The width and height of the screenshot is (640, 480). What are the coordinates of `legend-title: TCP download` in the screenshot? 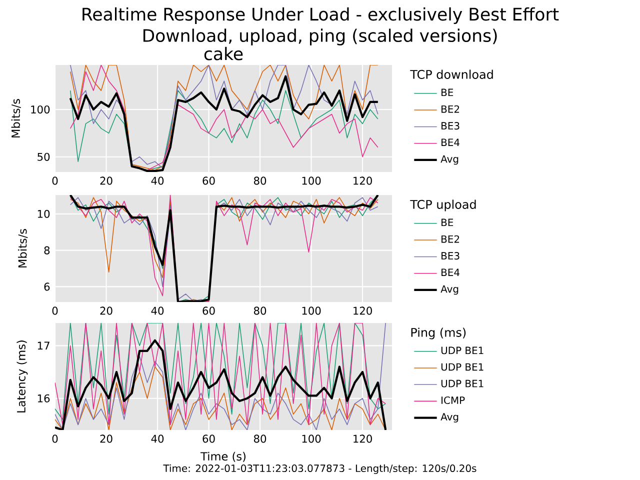 It's located at (451, 74).